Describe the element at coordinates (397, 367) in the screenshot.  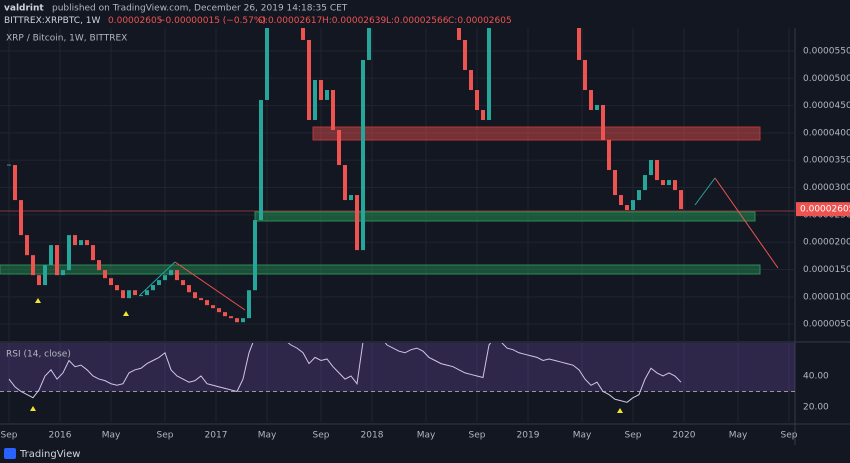
I see `rsi-band` at that location.